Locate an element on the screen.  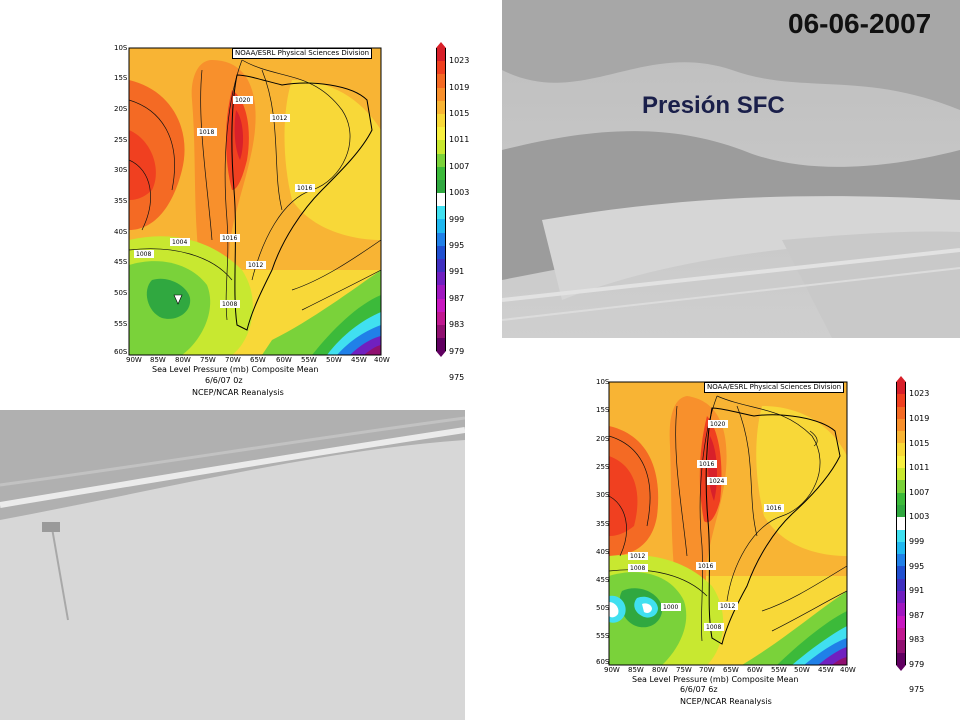
colorbar-6z is located at coordinates (901, 523).